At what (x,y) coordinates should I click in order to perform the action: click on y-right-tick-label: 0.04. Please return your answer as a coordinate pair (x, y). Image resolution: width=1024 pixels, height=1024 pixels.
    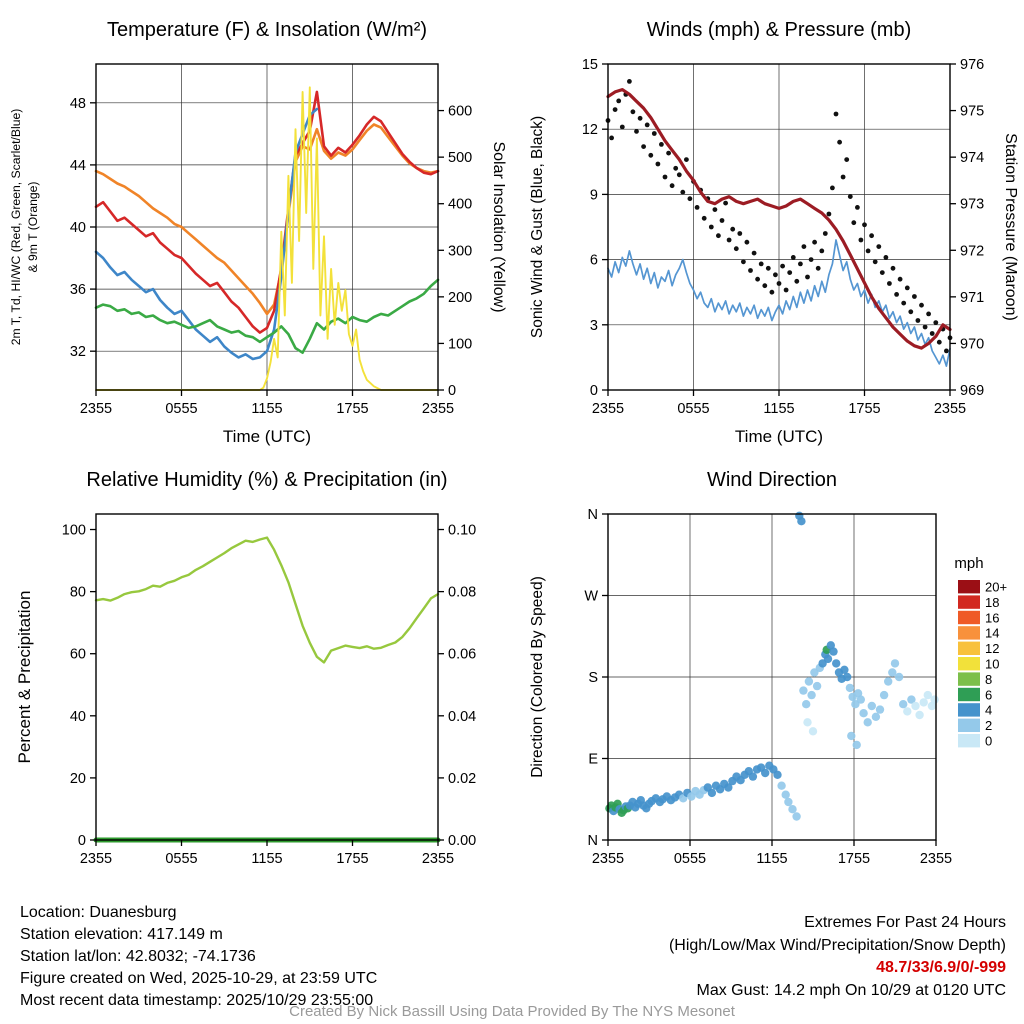
    Looking at the image, I should click on (462, 717).